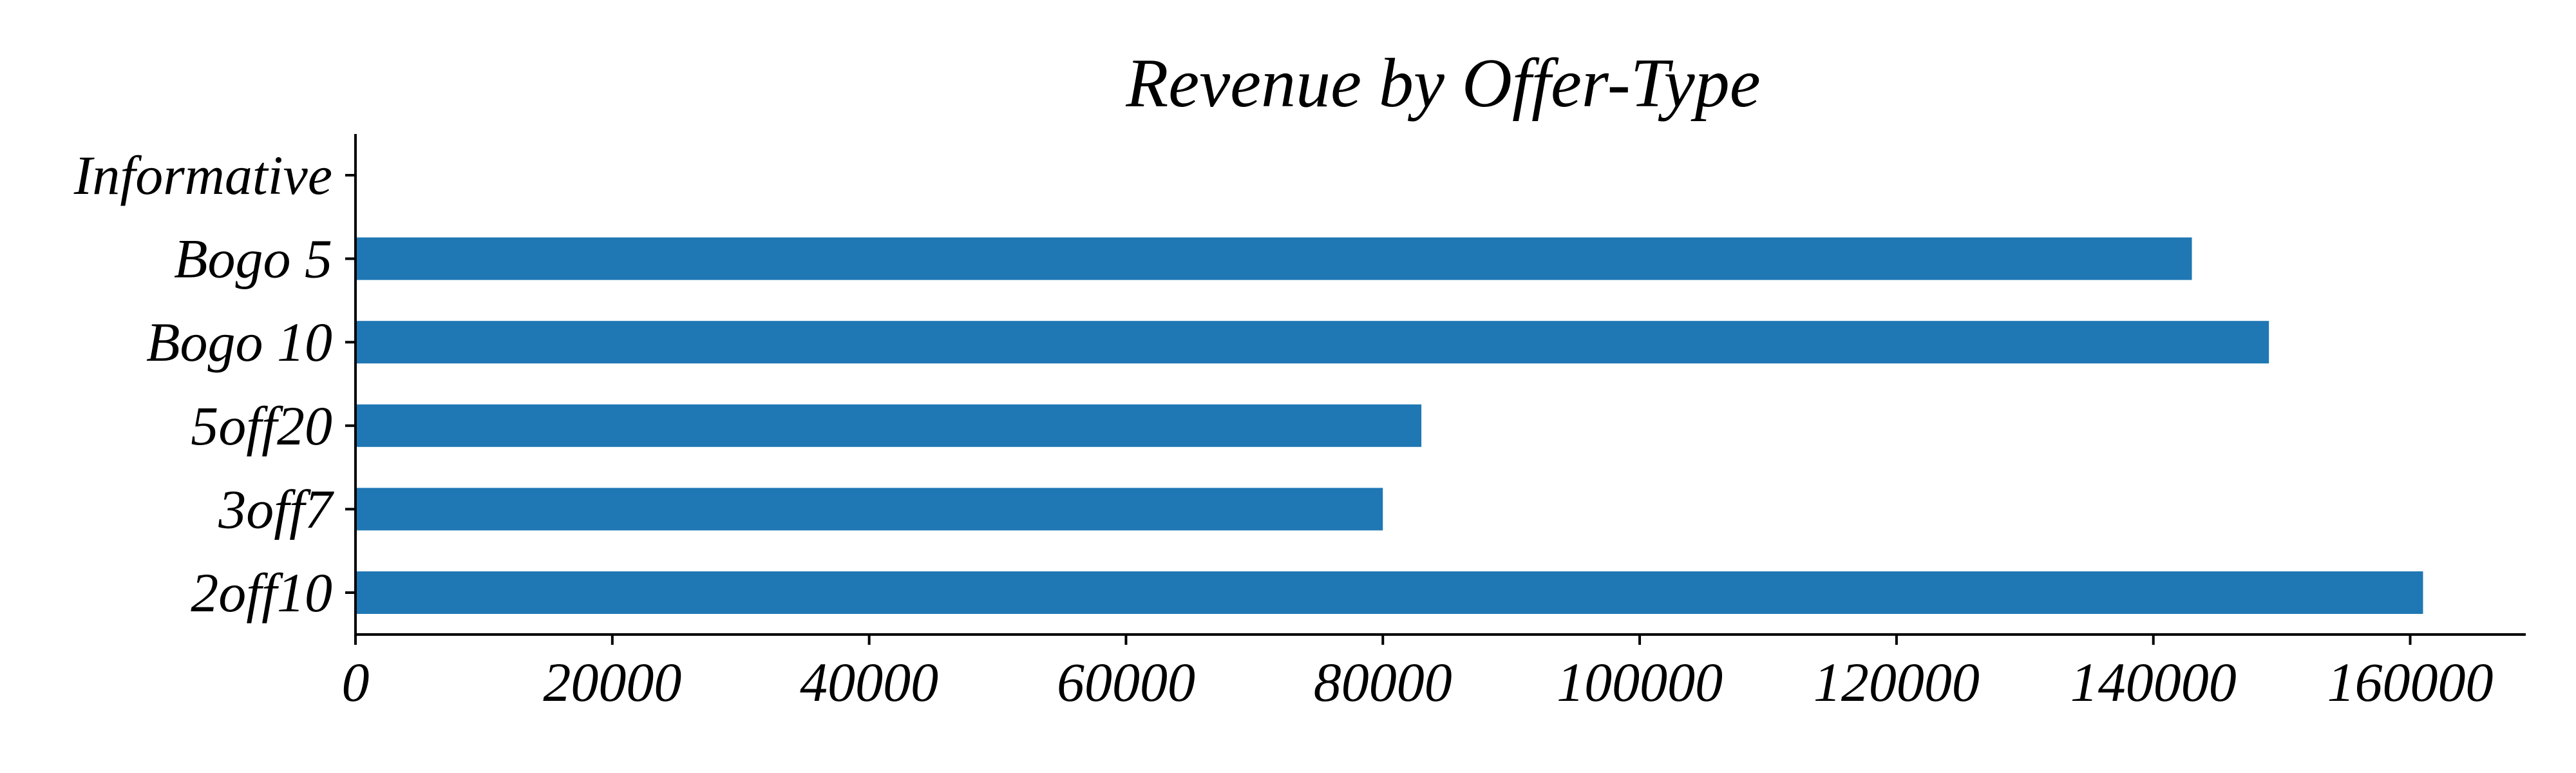  Describe the element at coordinates (253, 259) in the screenshot. I see `y-tick-label: Bogo 5` at that location.